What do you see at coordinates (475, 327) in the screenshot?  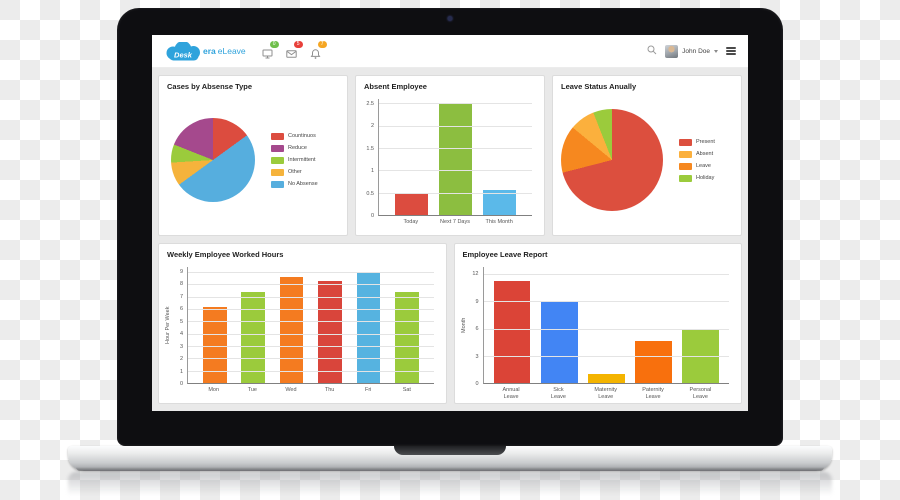 I see `y-axis-ticks: 0 3 6 9 12` at bounding box center [475, 327].